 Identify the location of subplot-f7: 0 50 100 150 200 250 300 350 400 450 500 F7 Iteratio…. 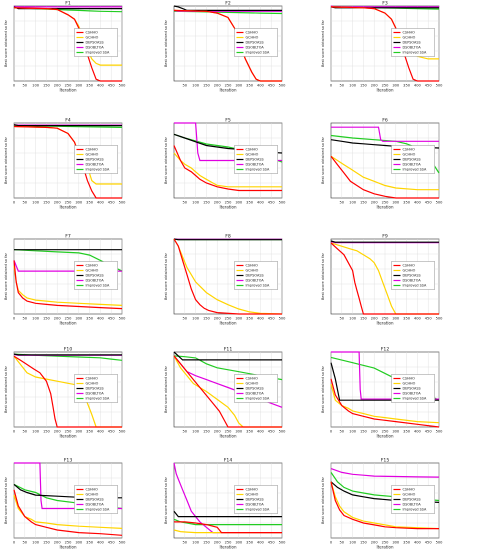
(65, 280).